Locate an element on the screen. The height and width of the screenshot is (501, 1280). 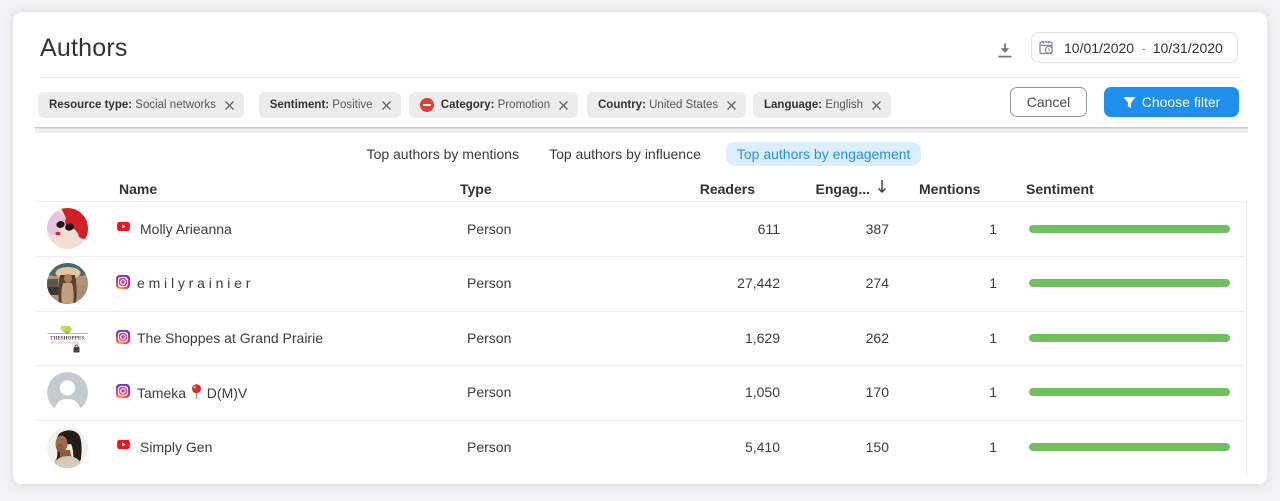
svg-text: THE is located at coordinates (55, 338).